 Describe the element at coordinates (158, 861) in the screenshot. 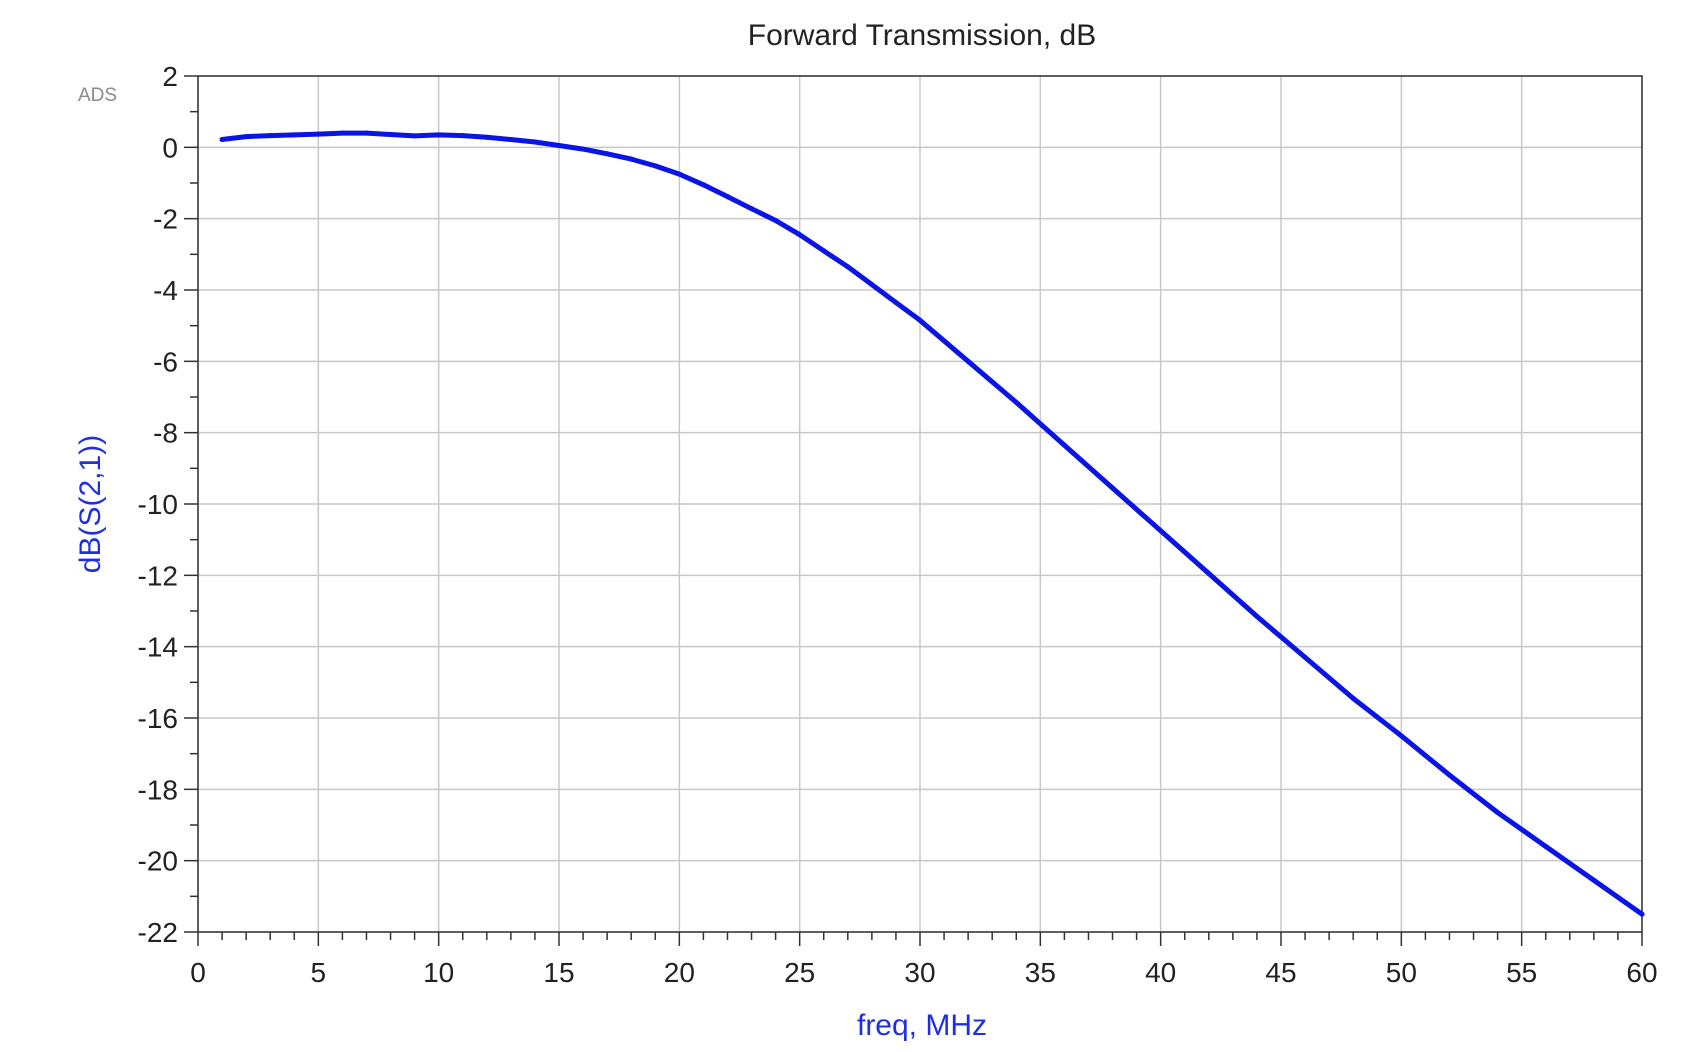

I see `y-tick-label: -20` at that location.